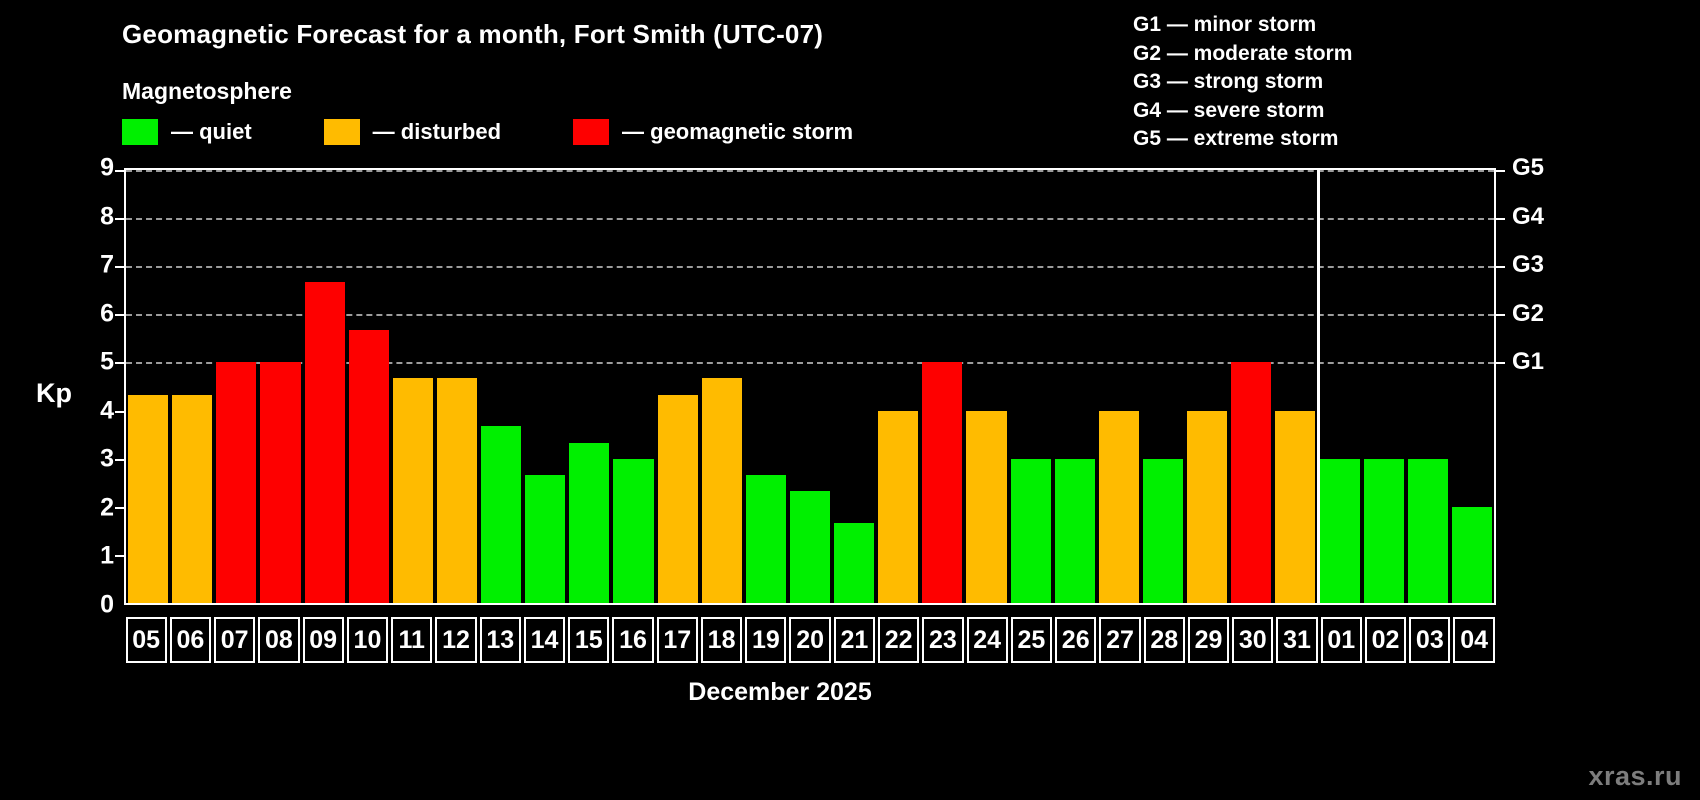 The height and width of the screenshot is (800, 1700). I want to click on date-label: 12, so click(456, 640).